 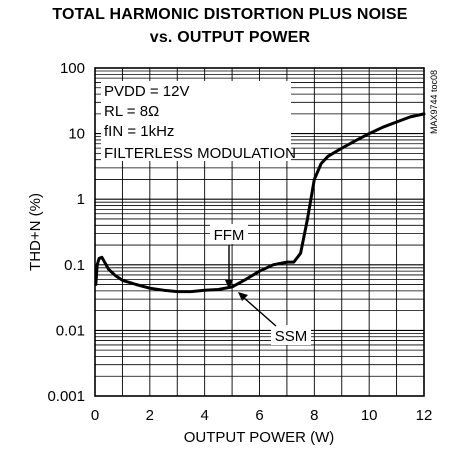 I want to click on condition-modulation: FILTERLESS MODULATION, so click(x=200, y=153).